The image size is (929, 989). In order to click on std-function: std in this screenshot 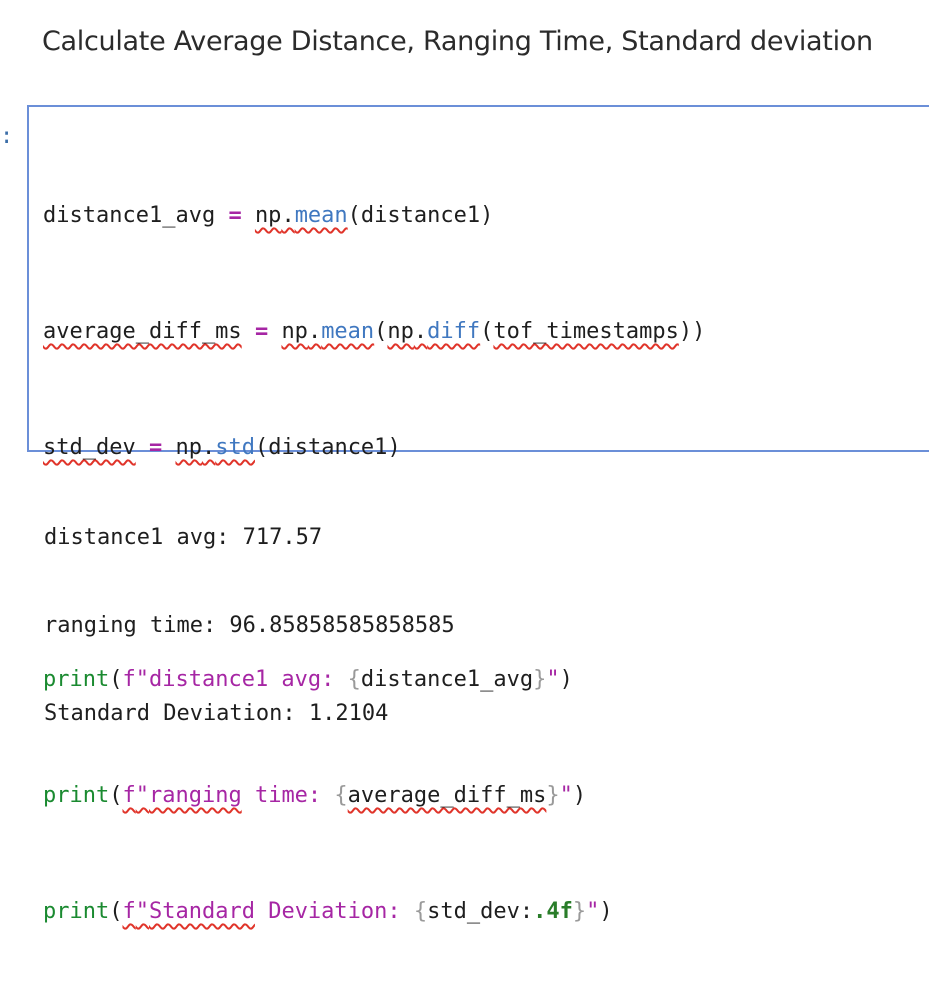, I will do `click(235, 447)`.